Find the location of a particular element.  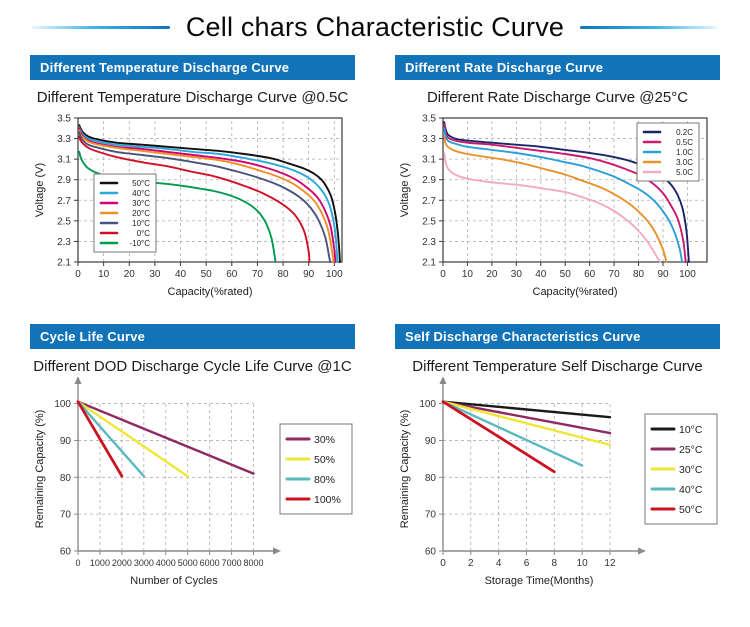

svg-text: 30 is located at coordinates (516, 274).